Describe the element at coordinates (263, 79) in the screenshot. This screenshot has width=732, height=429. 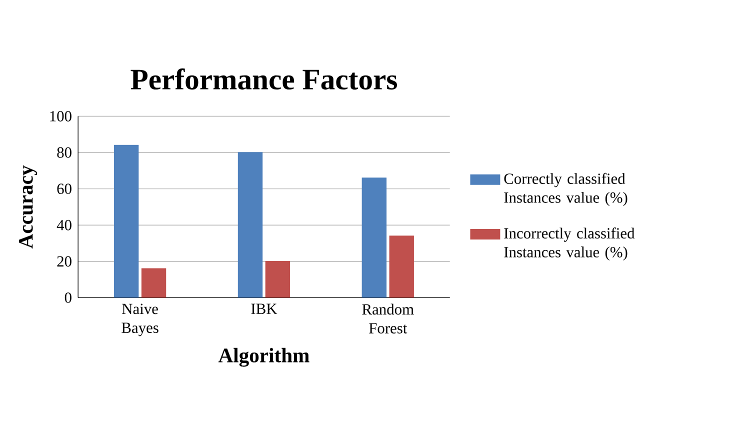
I see `chart-title: Performance Factors` at that location.